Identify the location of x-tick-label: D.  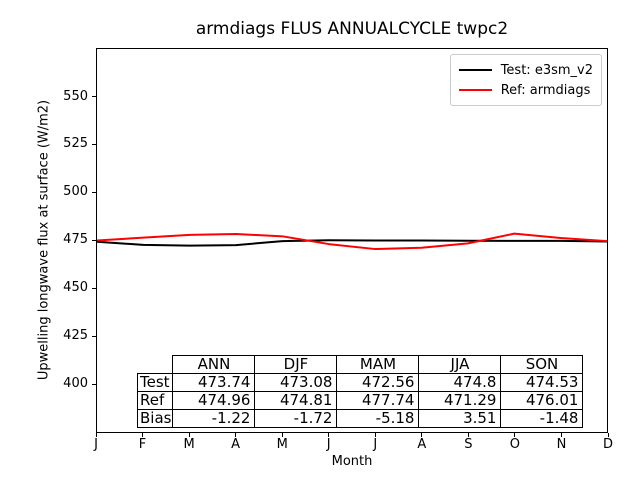
(607, 444).